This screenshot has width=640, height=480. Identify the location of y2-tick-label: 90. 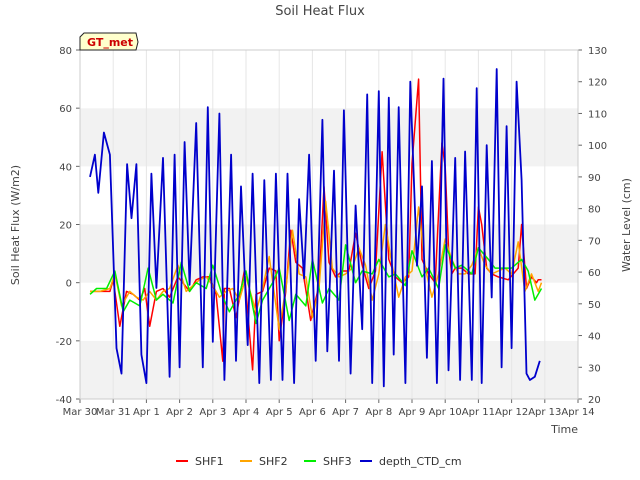
(594, 178).